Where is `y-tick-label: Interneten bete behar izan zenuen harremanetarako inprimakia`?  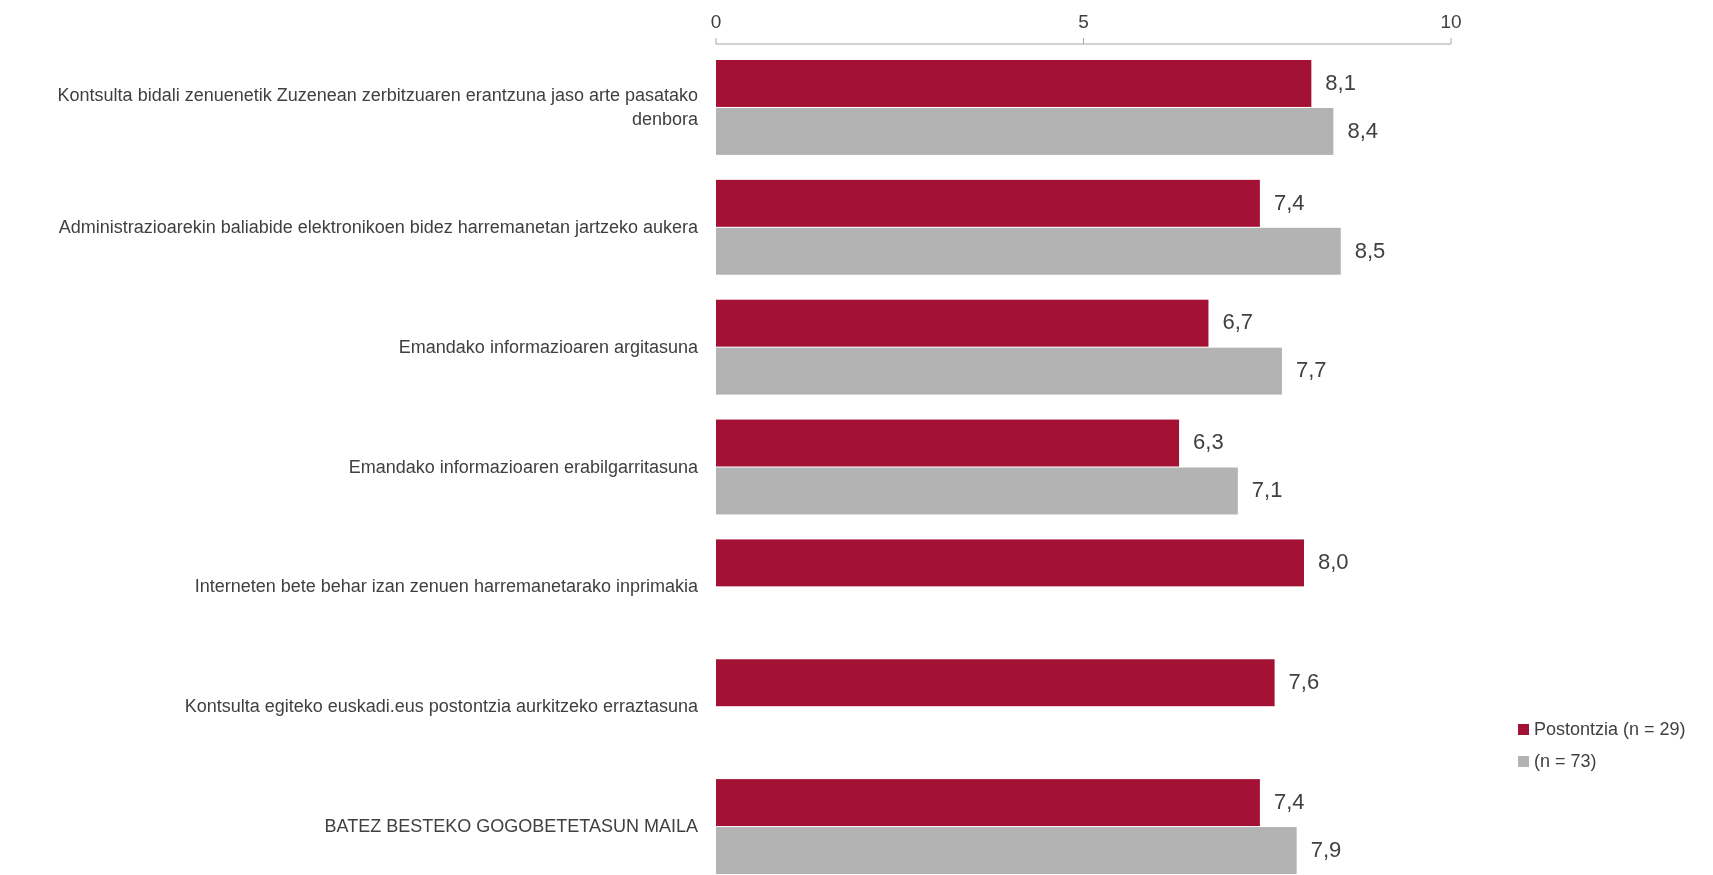 y-tick-label: Interneten bete behar izan zenuen harremanetarako inprimakia is located at coordinates (446, 586).